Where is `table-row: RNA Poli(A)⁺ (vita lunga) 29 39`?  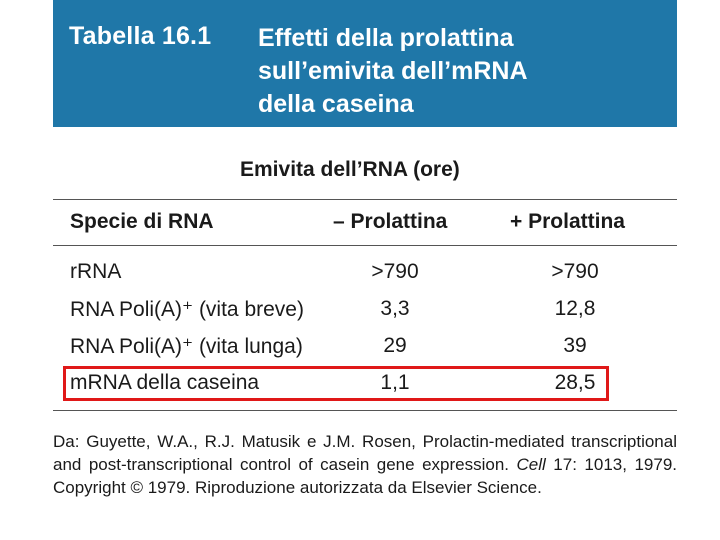 table-row: RNA Poli(A)⁺ (vita lunga) 29 39 is located at coordinates (360, 351).